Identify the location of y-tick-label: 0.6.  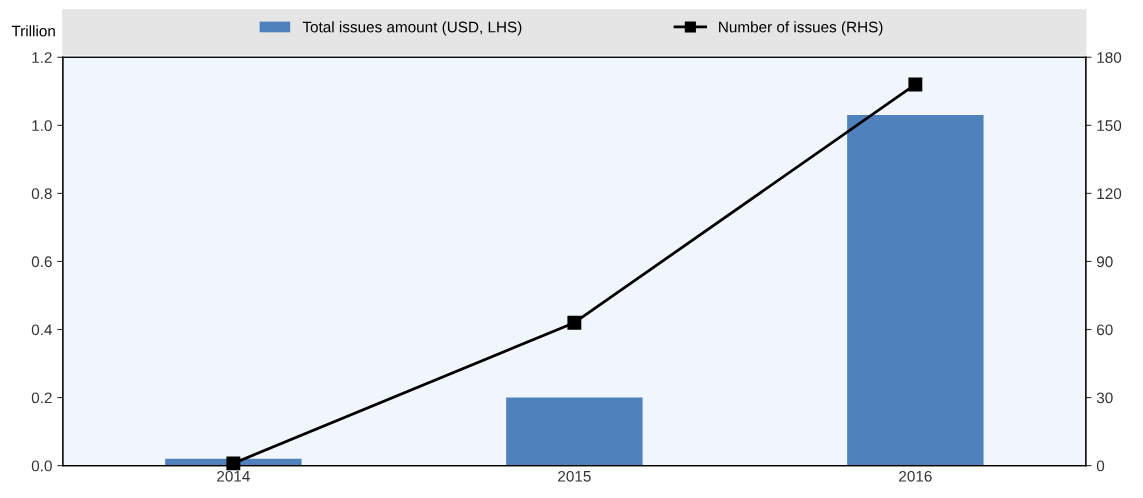
(41, 262).